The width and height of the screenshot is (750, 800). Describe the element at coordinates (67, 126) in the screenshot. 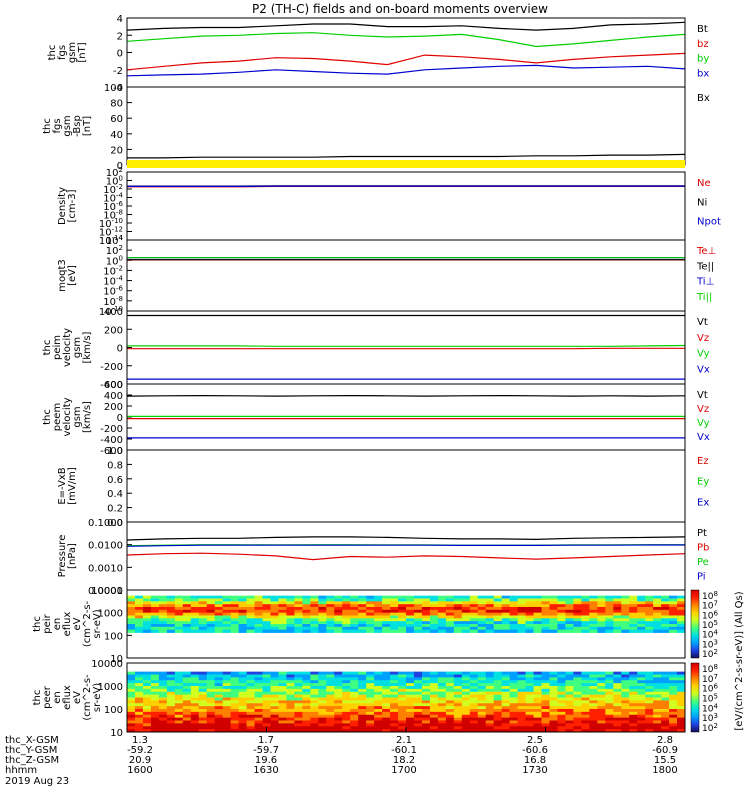

I see `panel-fgs2-ylabel: thc fgs gsm -Bsp [nT]` at that location.